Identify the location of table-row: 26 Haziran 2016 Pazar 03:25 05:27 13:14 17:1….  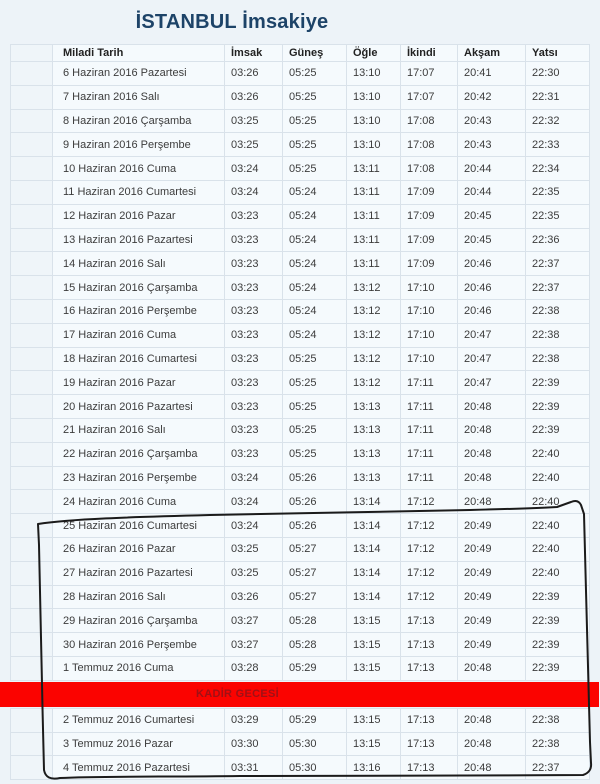
(300, 549).